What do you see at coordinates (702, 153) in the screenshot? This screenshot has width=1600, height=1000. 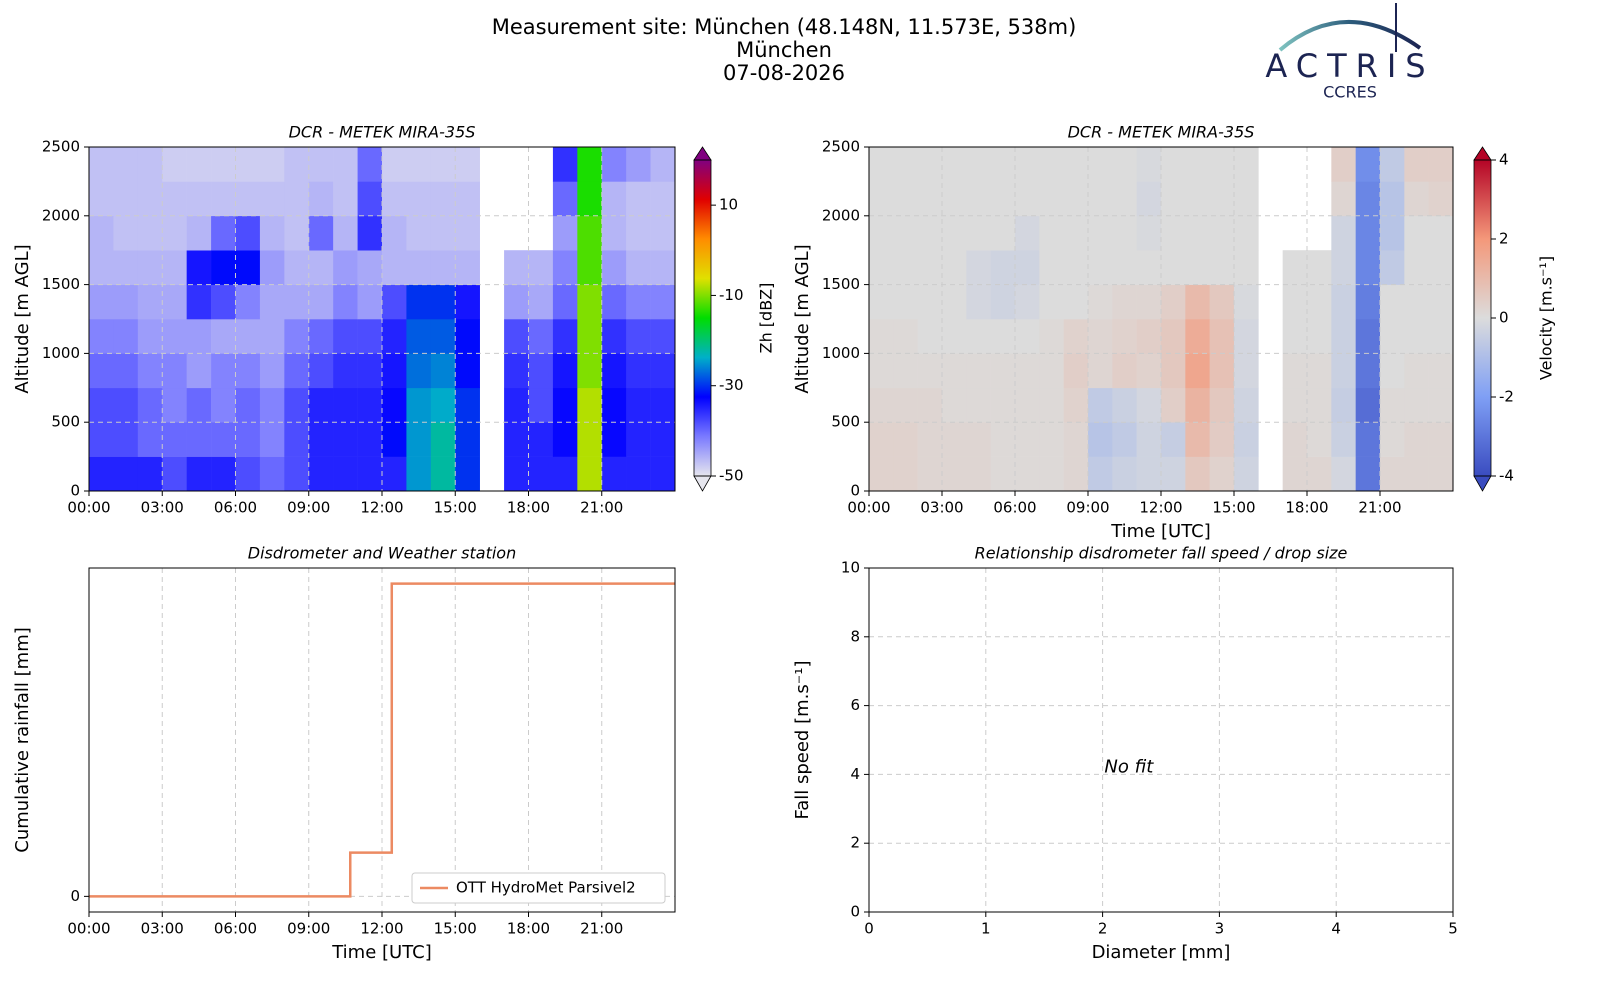 I see `colorbar-extend` at bounding box center [702, 153].